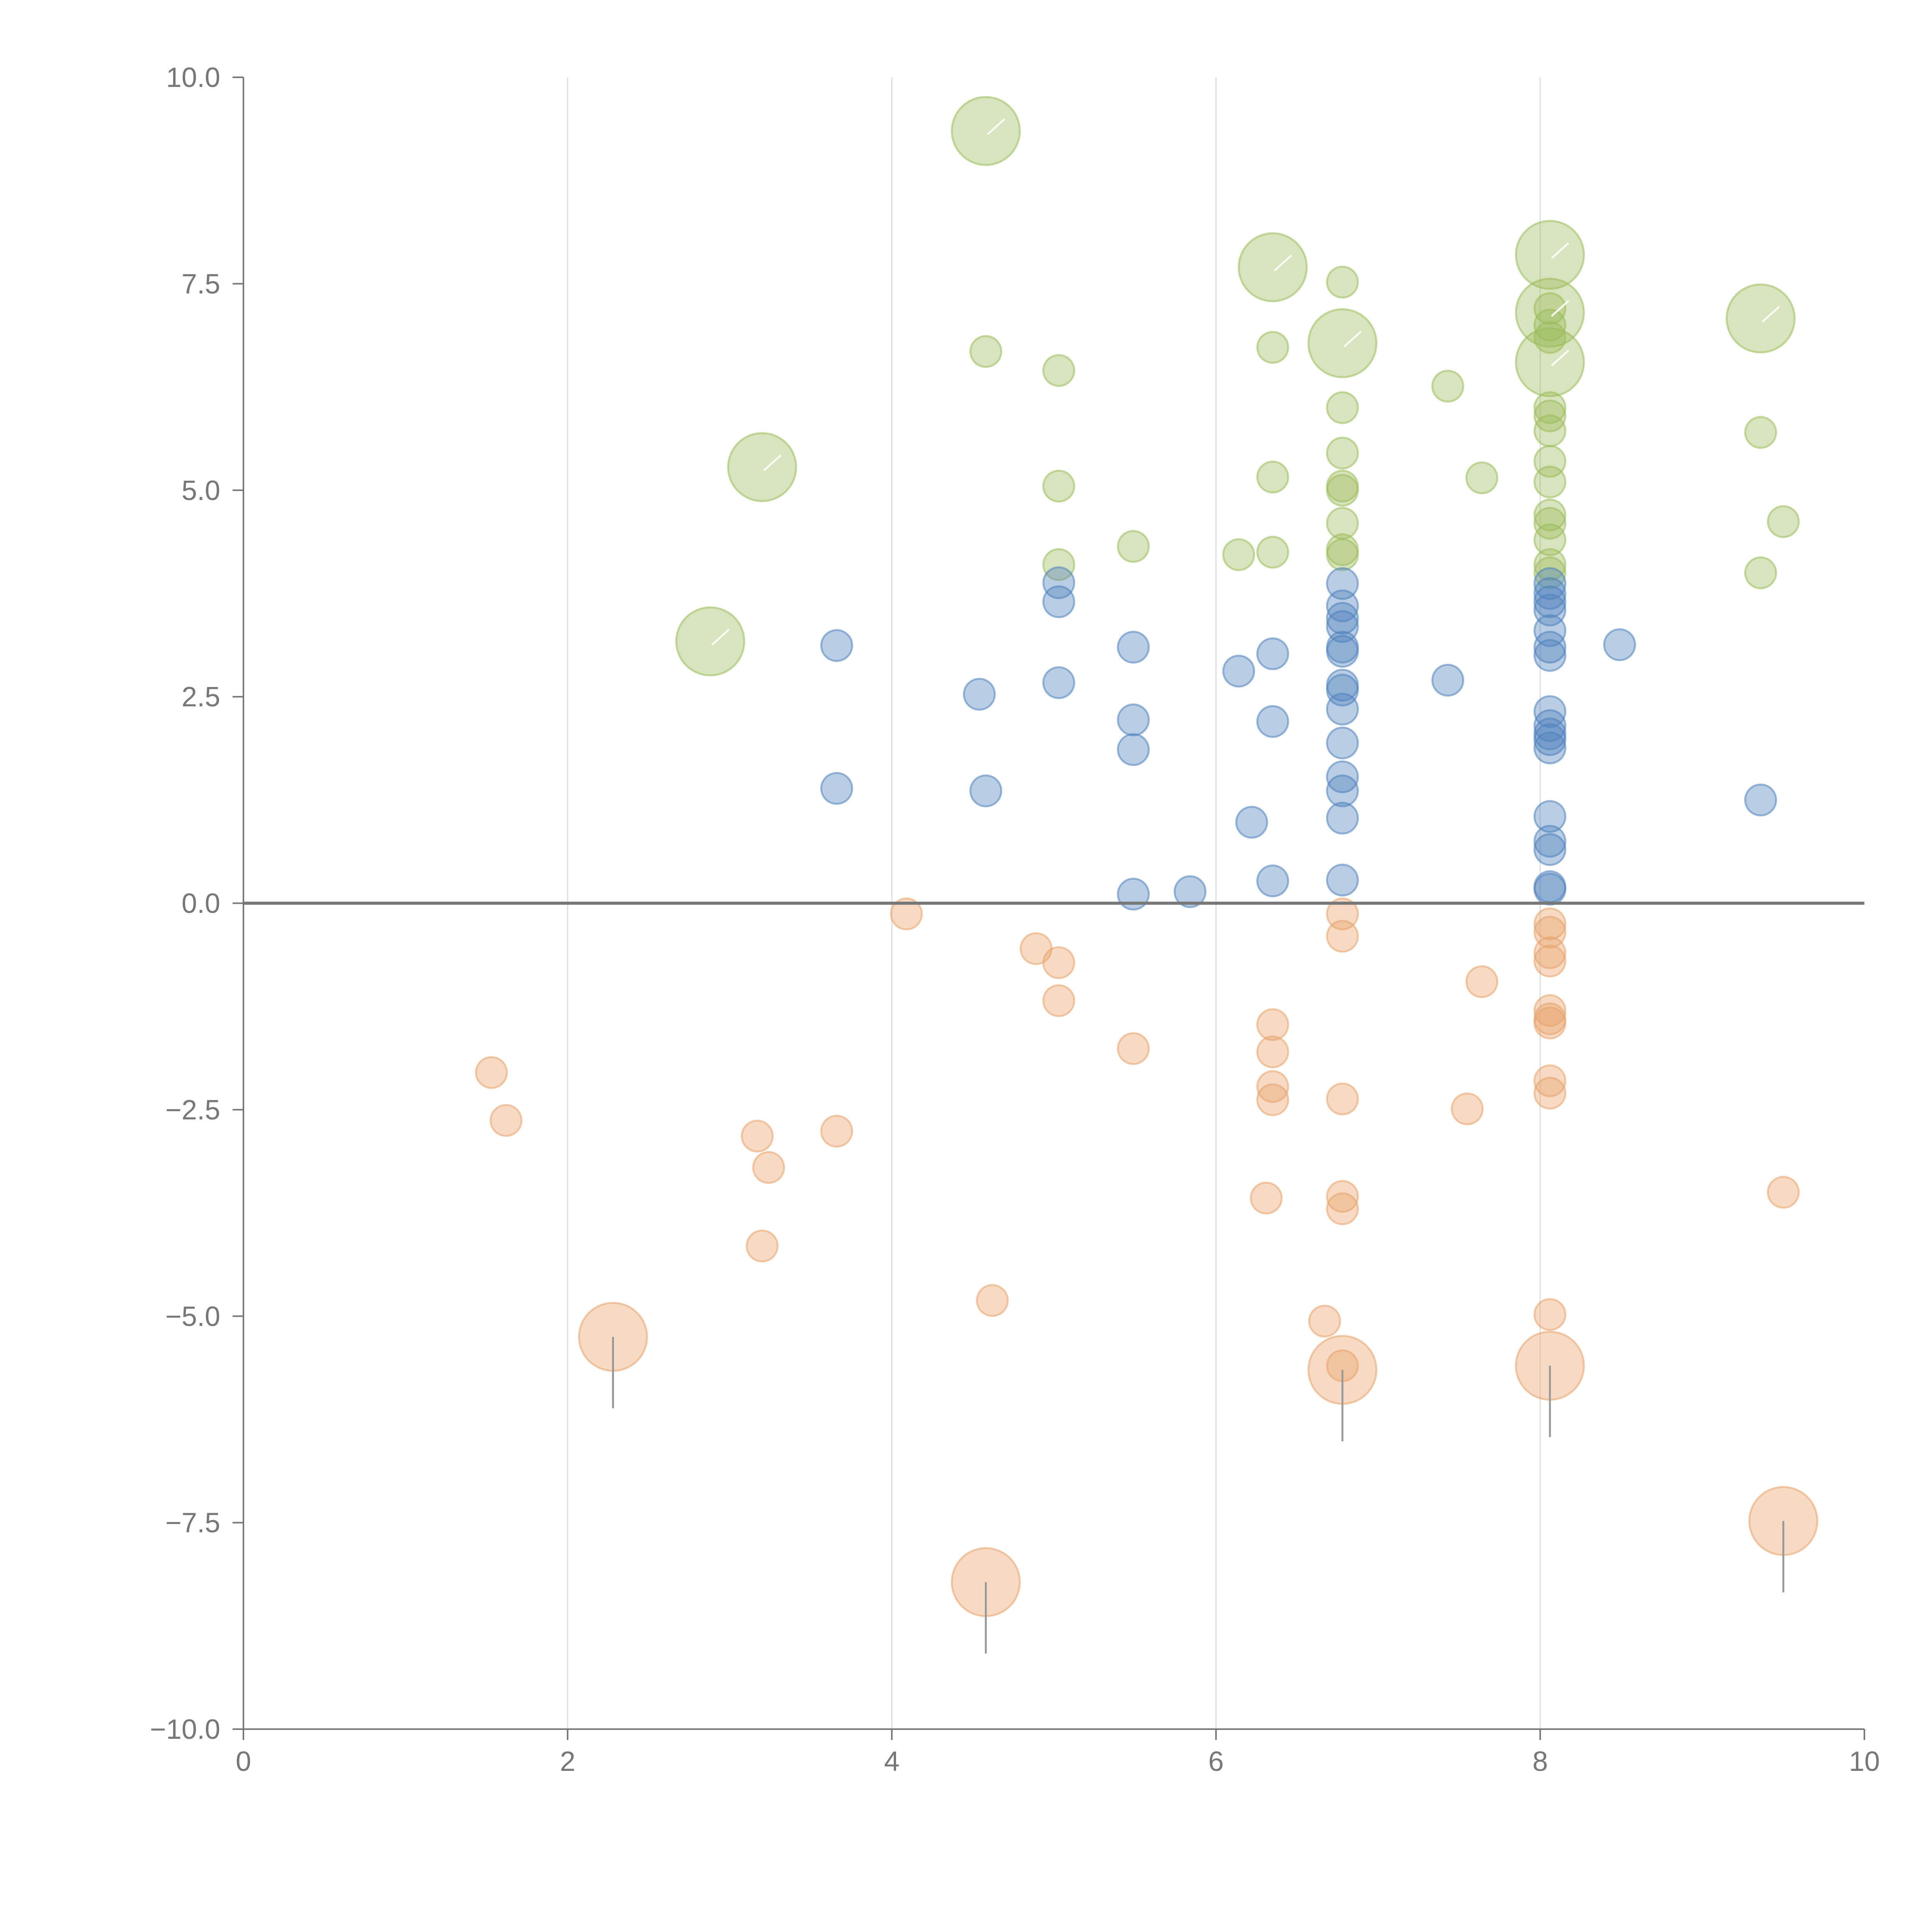  I want to click on x-tick-label: 6, so click(1216, 1761).